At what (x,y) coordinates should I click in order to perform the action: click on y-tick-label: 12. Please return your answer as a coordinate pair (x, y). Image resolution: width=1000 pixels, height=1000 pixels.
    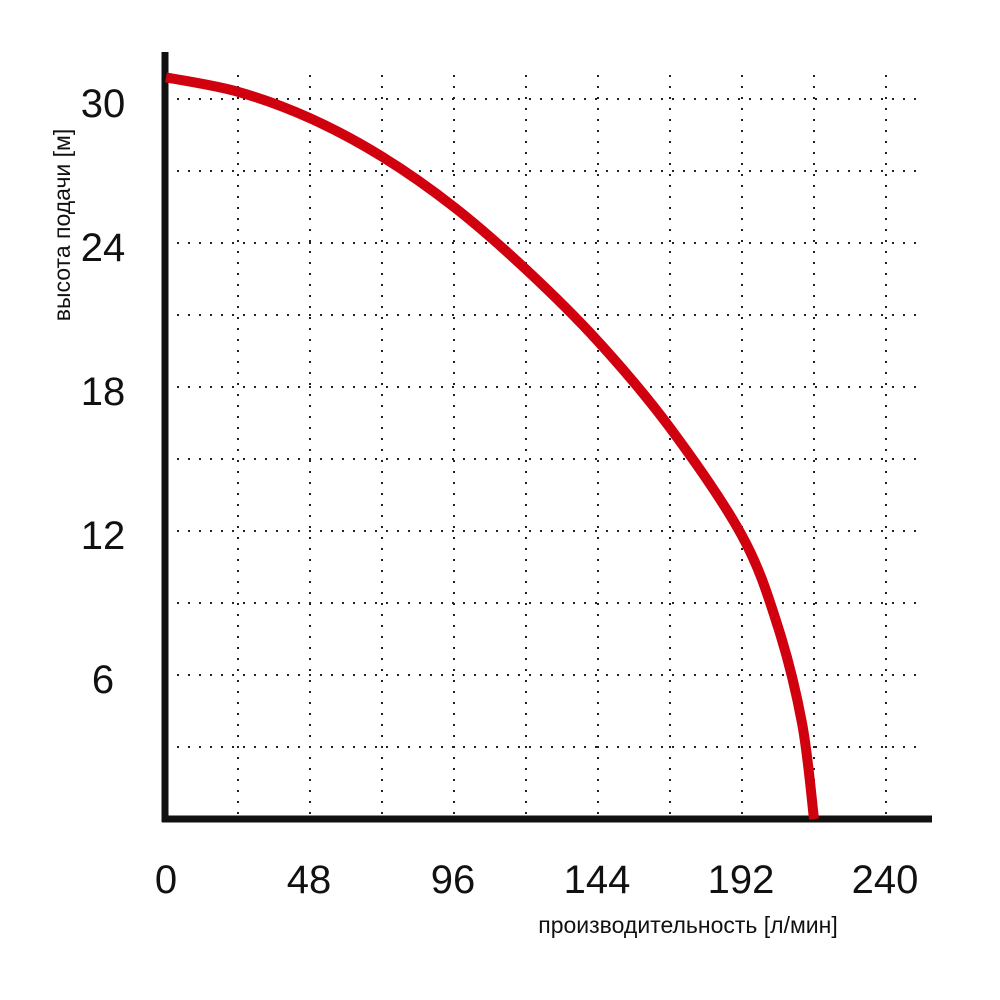
    Looking at the image, I should click on (103, 536).